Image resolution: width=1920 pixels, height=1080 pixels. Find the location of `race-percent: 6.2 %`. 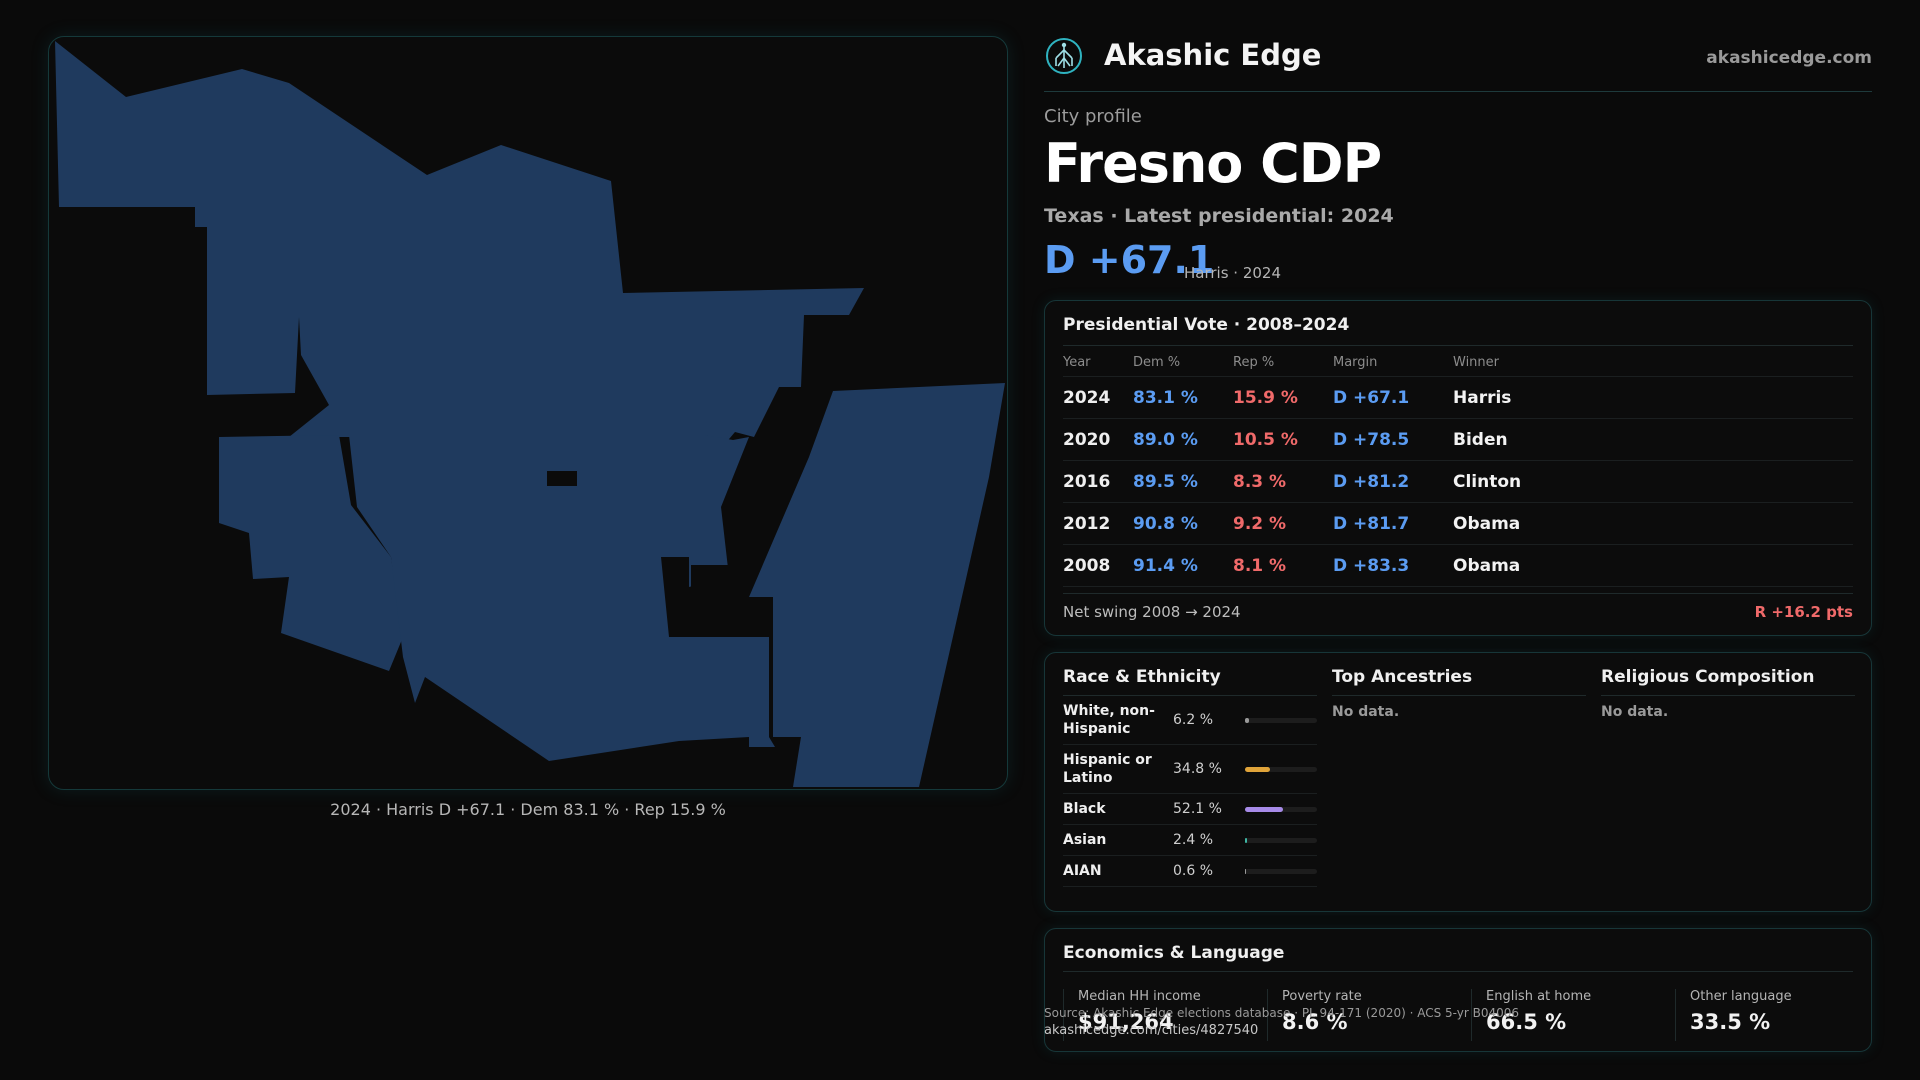

race-percent: 6.2 % is located at coordinates (1193, 720).